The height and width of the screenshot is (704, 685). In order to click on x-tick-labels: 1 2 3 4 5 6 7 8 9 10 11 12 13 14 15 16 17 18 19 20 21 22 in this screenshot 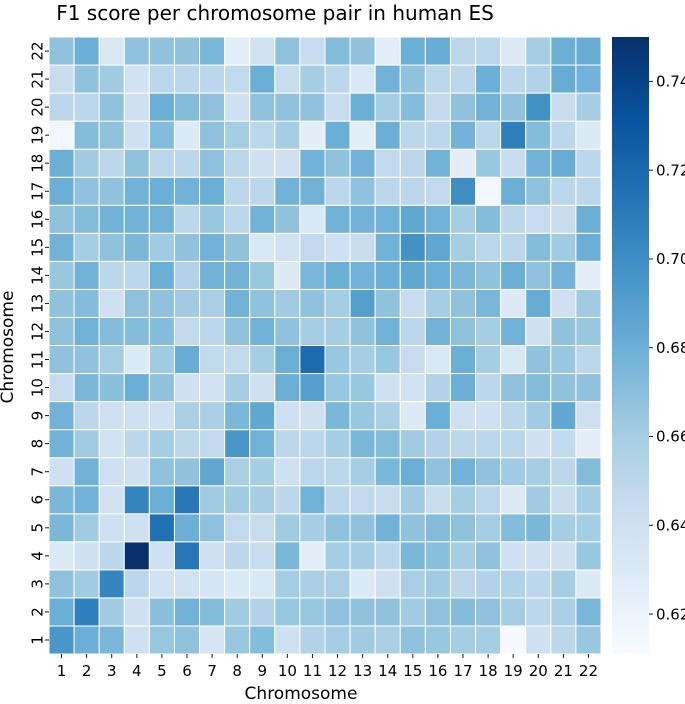, I will do `click(327, 667)`.